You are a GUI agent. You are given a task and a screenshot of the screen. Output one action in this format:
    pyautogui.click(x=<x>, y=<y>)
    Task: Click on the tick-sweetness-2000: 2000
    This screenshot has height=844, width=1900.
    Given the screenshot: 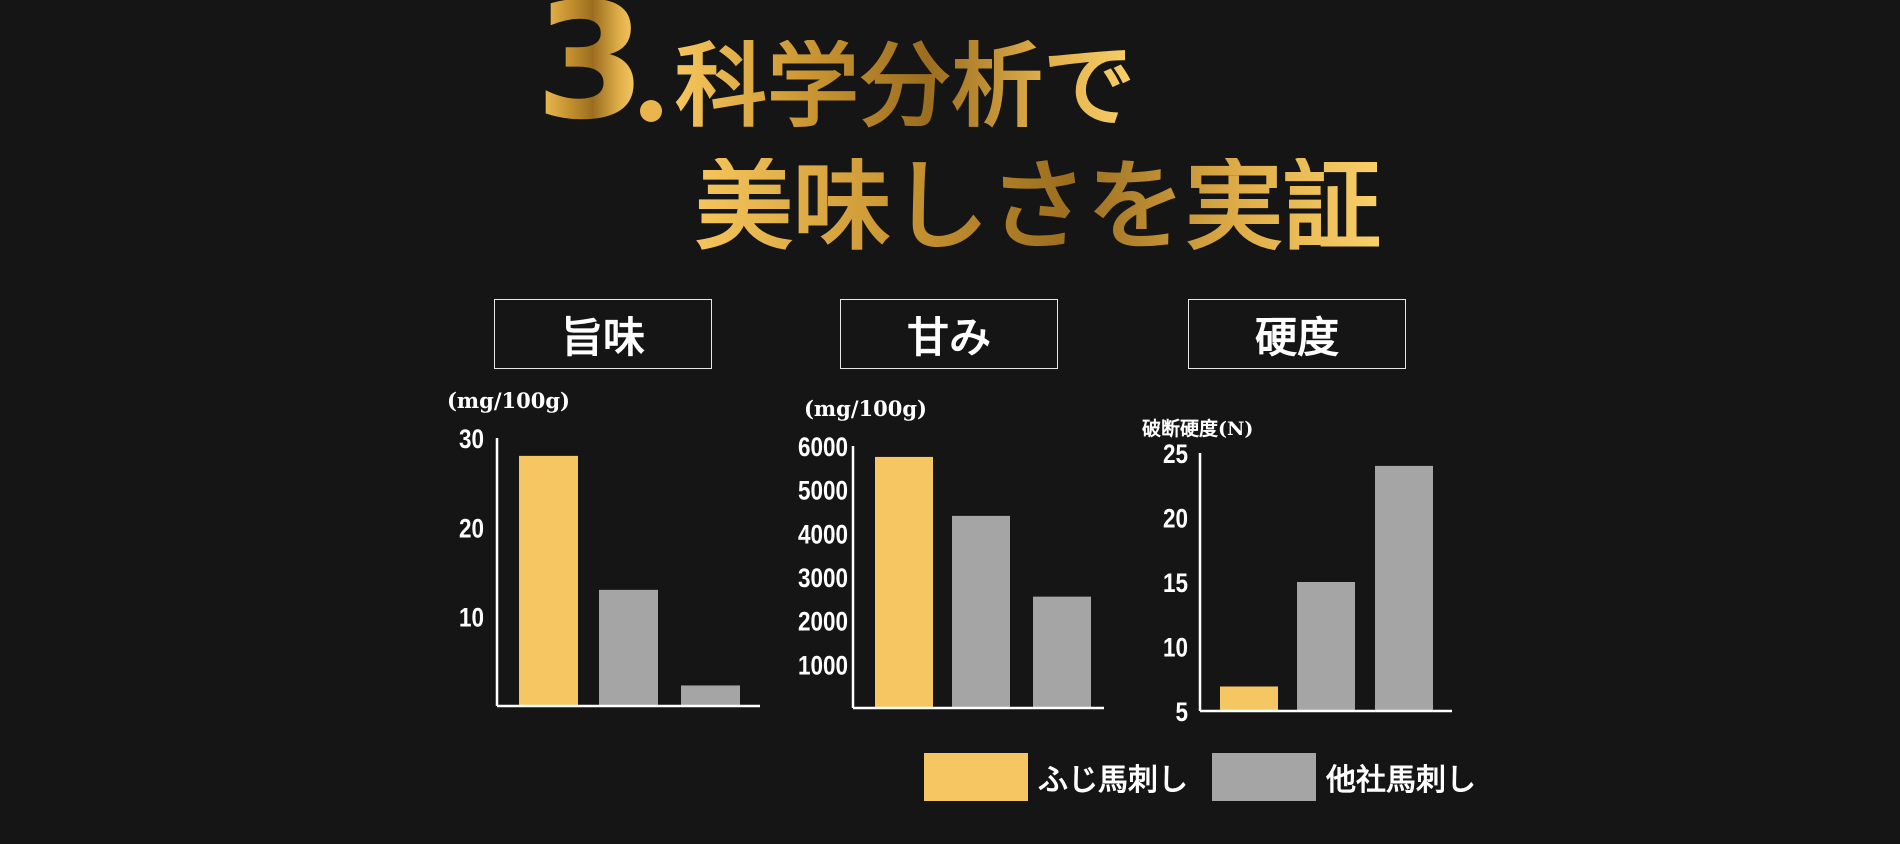 What is the action you would take?
    pyautogui.click(x=823, y=622)
    